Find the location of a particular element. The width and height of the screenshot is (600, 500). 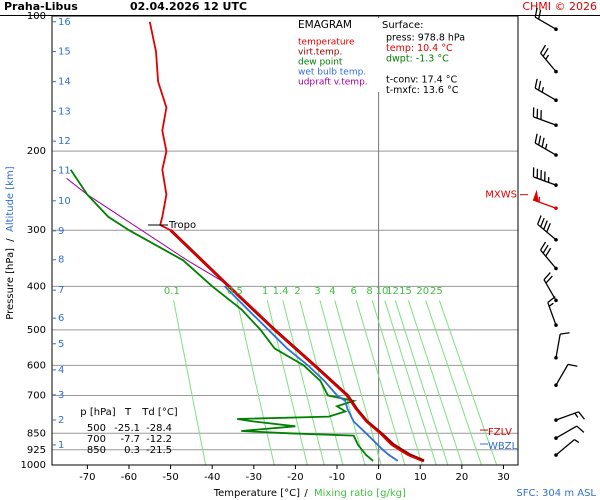

table-cell: -12.2 is located at coordinates (159, 439).